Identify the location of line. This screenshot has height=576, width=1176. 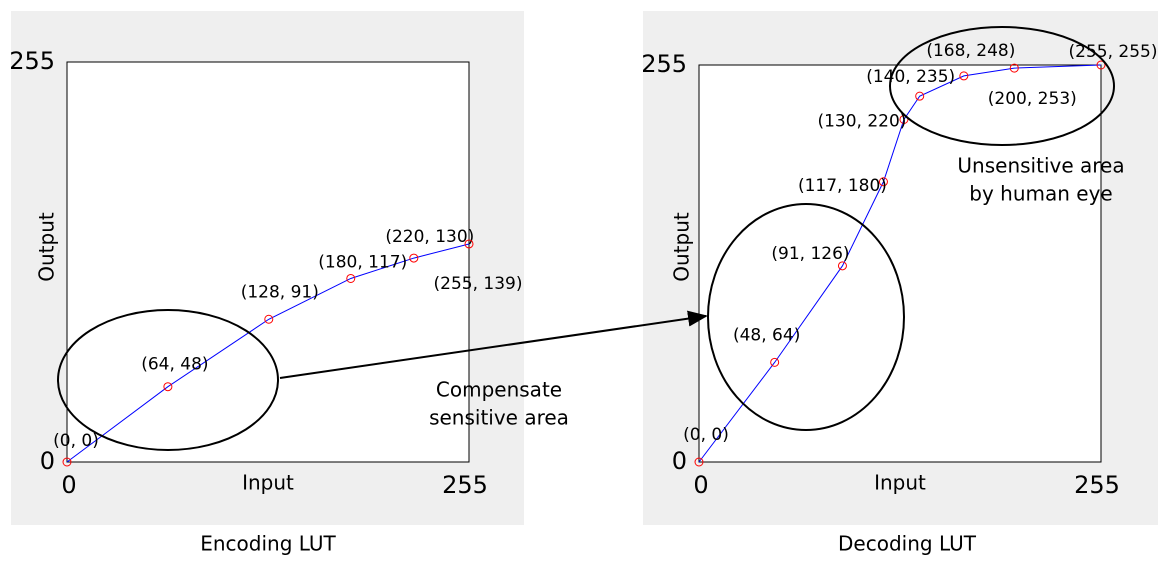
(268, 353).